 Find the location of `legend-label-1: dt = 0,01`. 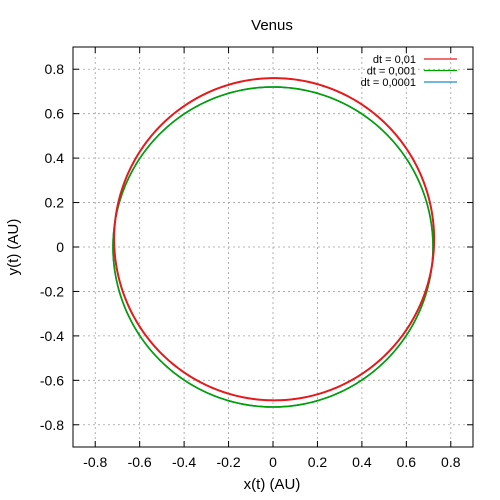

legend-label-1: dt = 0,01 is located at coordinates (394, 60).